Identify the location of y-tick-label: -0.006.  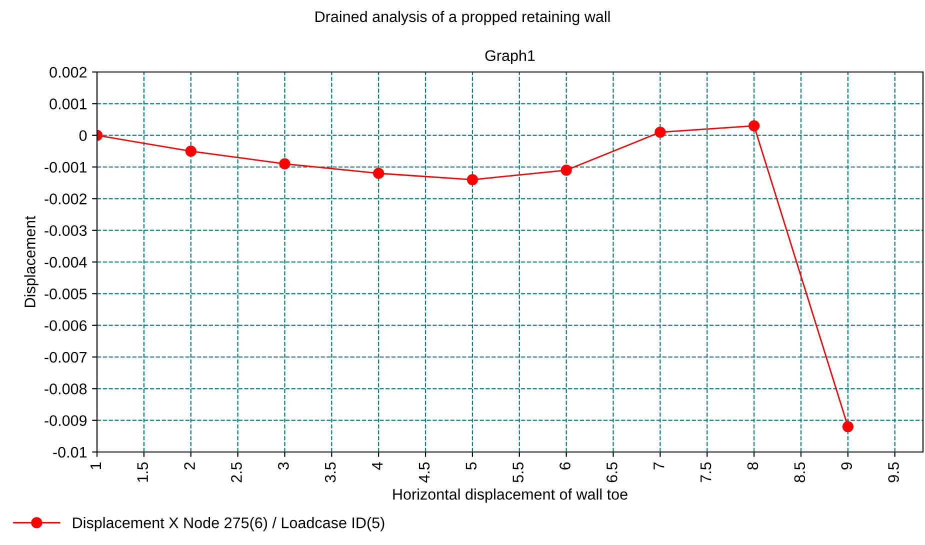
(65, 326).